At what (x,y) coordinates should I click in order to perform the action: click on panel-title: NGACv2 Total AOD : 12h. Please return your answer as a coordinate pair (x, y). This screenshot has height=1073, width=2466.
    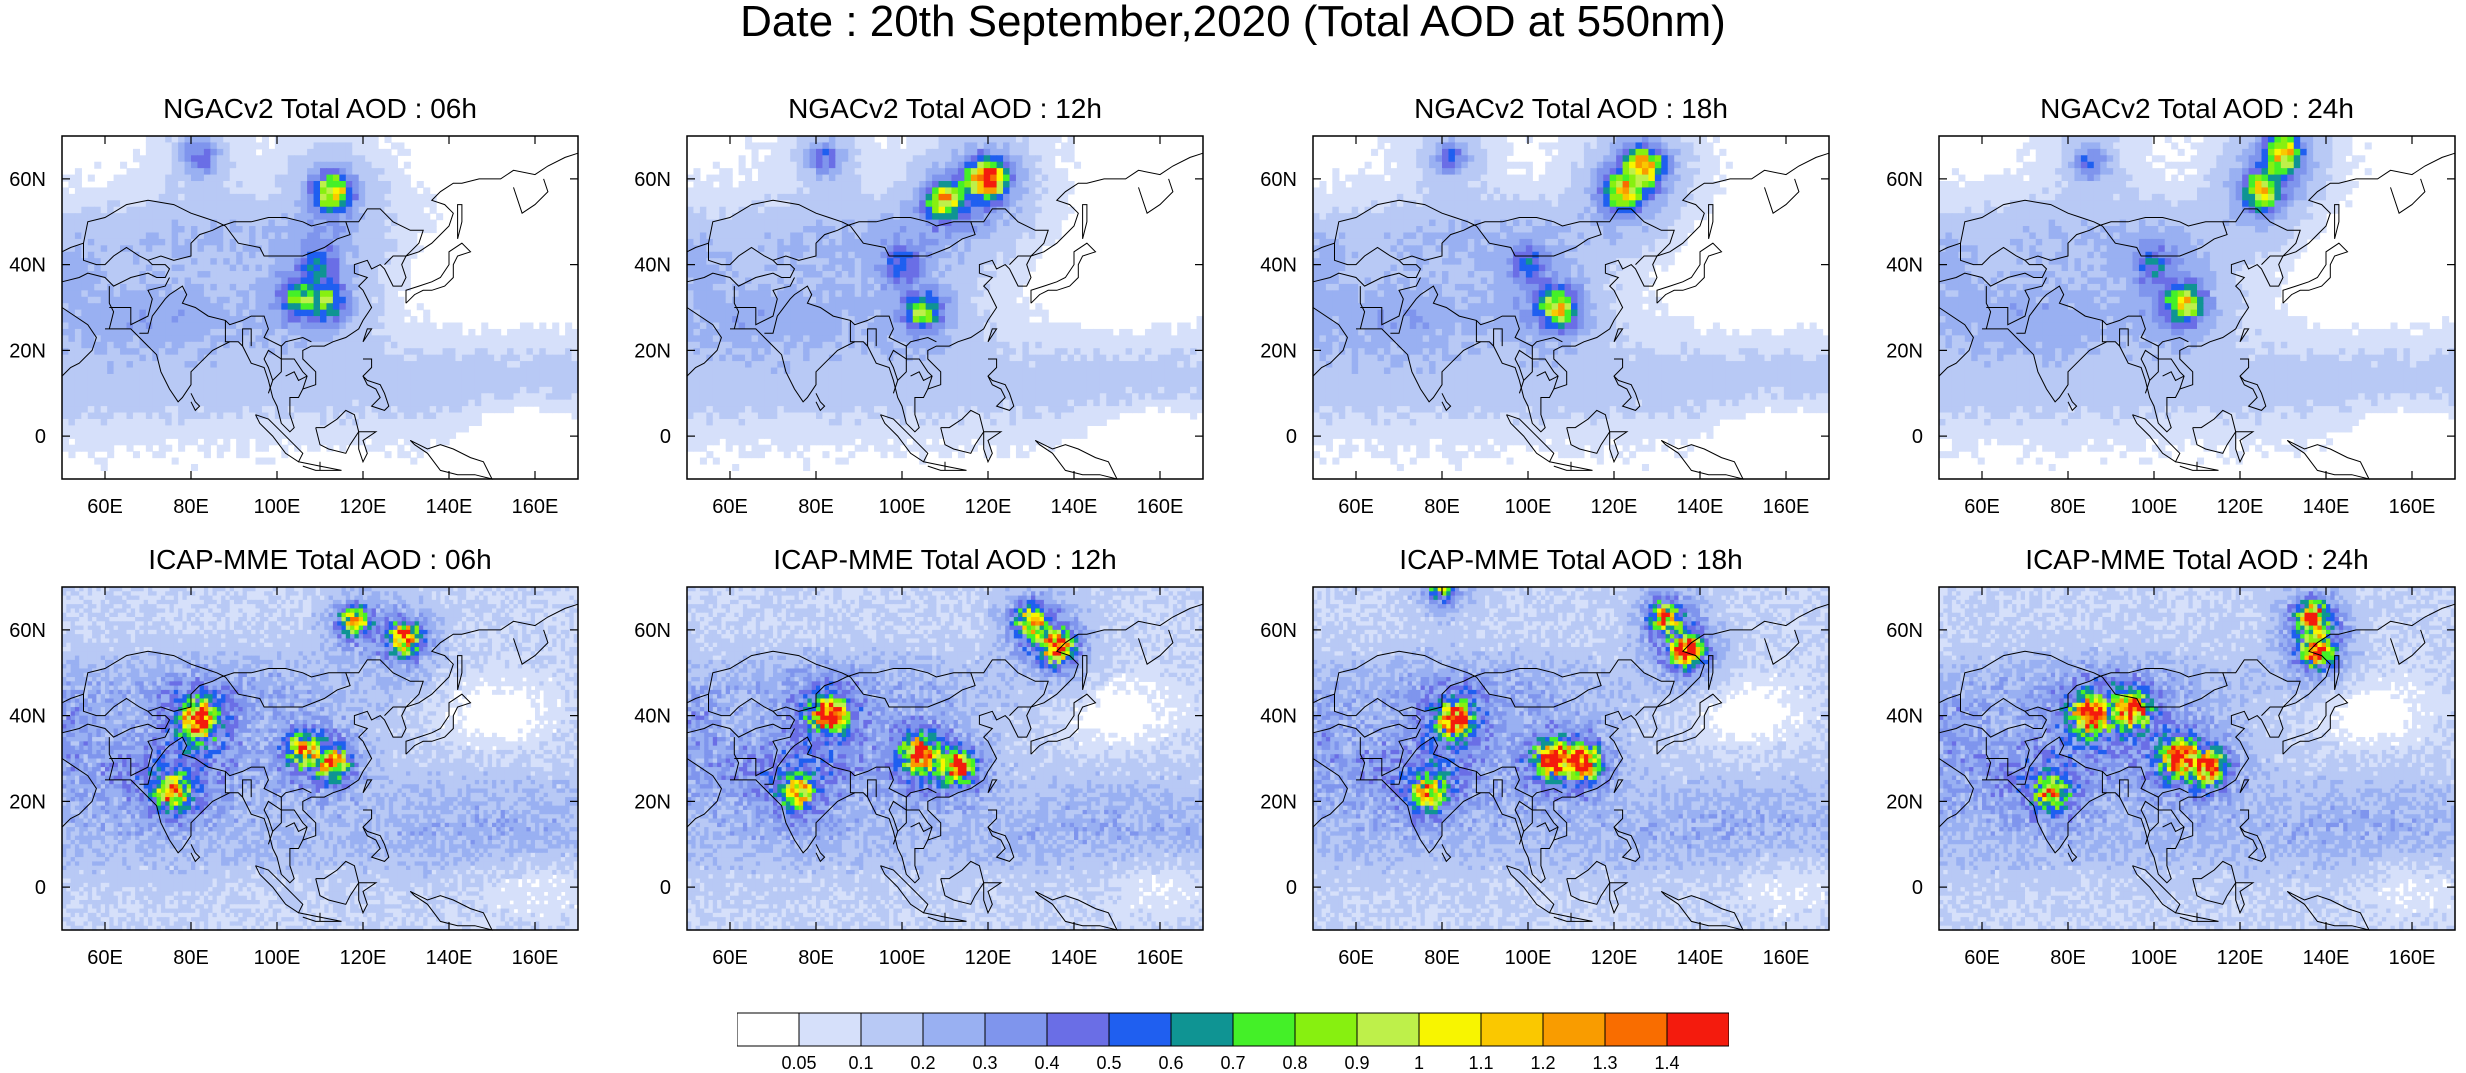
    Looking at the image, I should click on (945, 109).